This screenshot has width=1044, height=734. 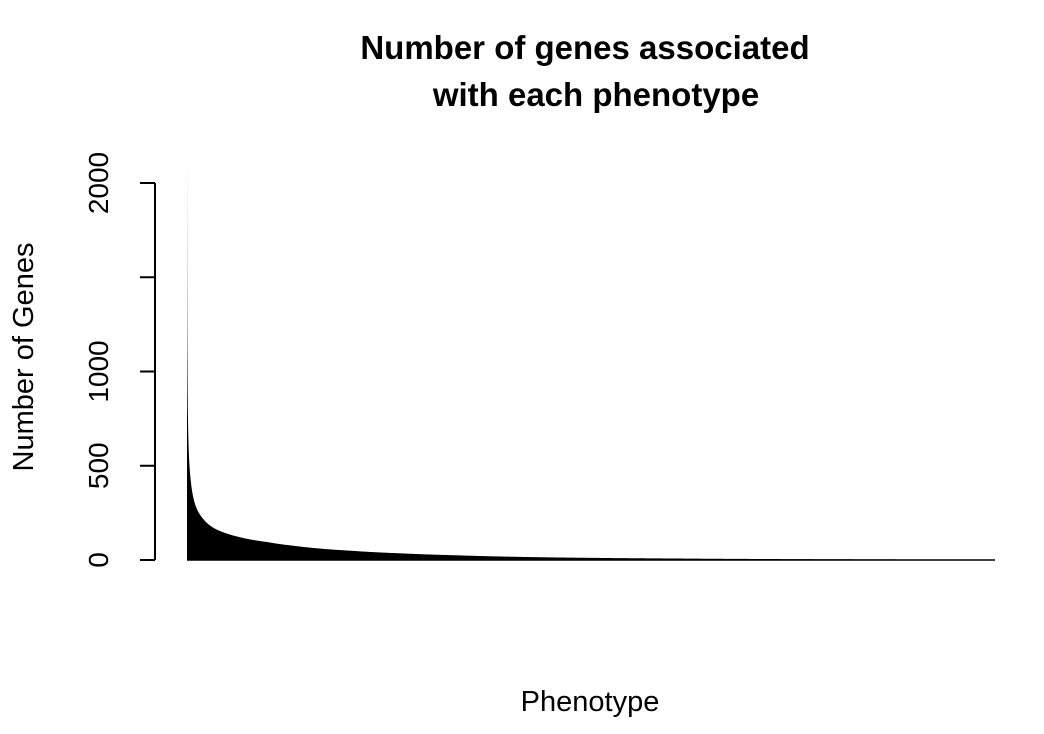 I want to click on y-axis-ticks: 0 500 1000 2000, so click(x=119, y=360).